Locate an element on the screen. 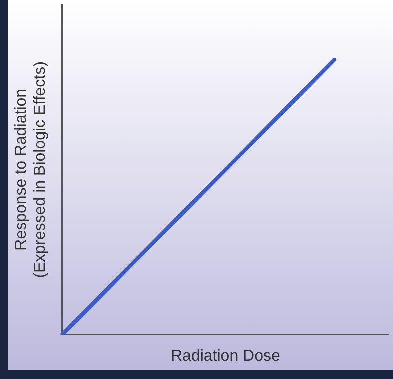  x-axis-title: Radiation Dose is located at coordinates (225, 356).